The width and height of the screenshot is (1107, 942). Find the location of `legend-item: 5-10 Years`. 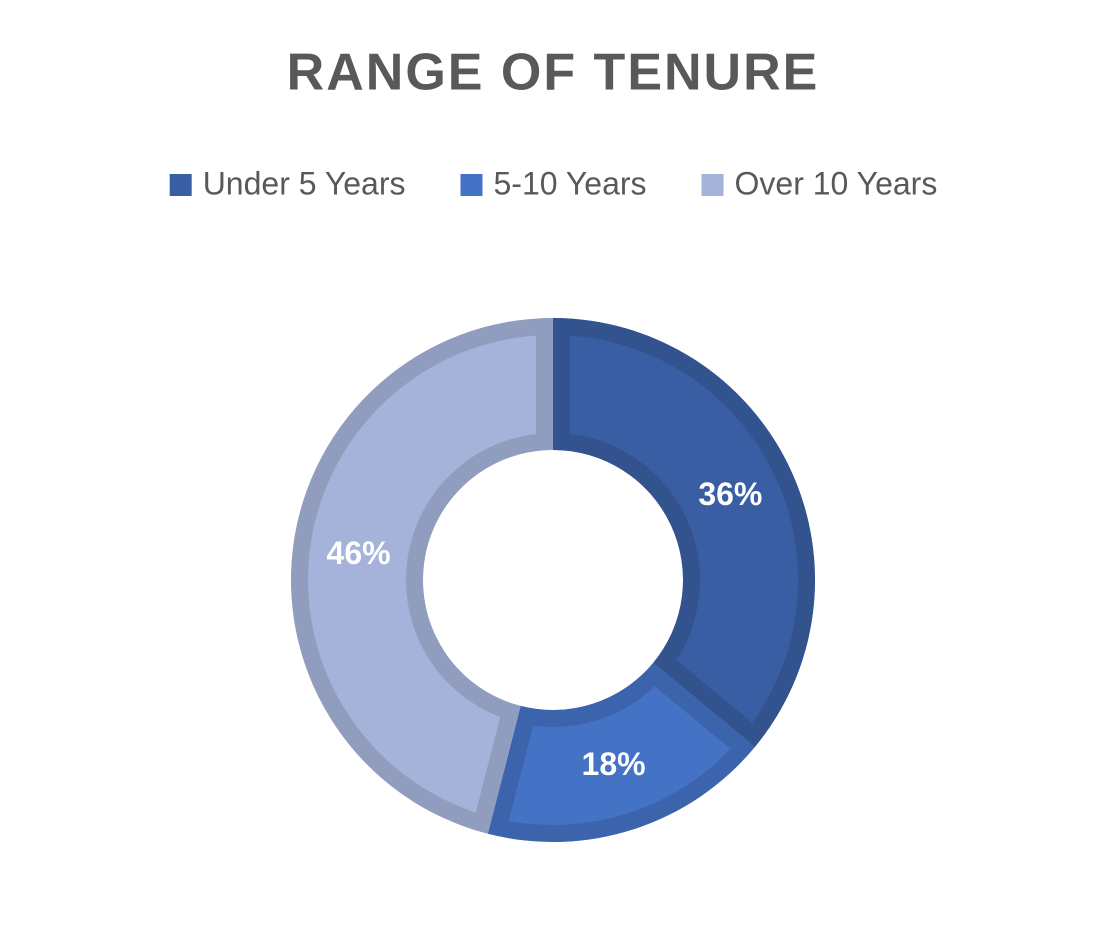

legend-item: 5-10 Years is located at coordinates (553, 183).